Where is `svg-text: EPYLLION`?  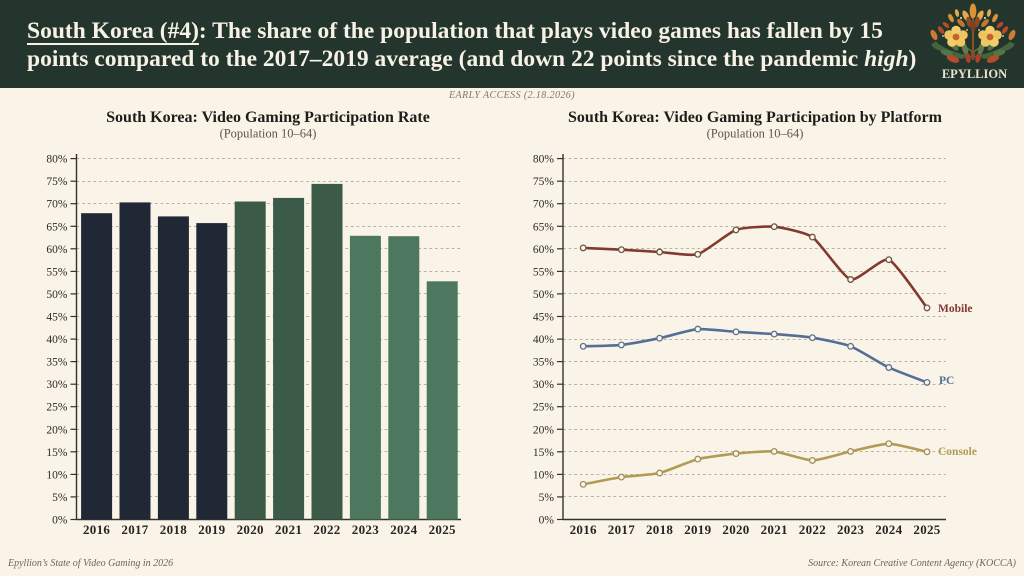
svg-text: EPYLLION is located at coordinates (974, 74).